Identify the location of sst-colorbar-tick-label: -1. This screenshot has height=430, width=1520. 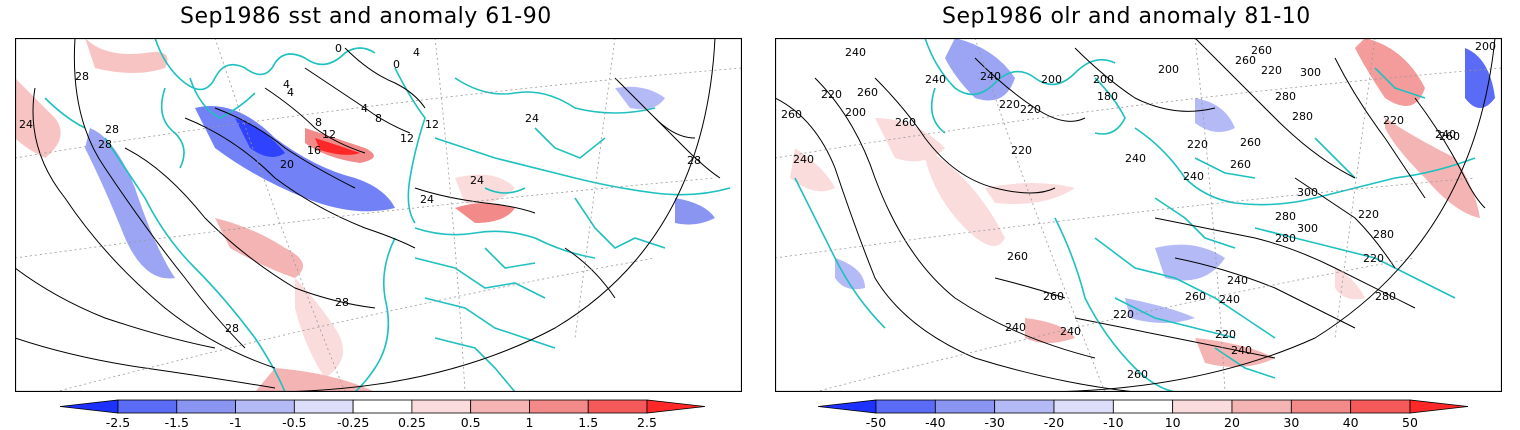
(235, 422).